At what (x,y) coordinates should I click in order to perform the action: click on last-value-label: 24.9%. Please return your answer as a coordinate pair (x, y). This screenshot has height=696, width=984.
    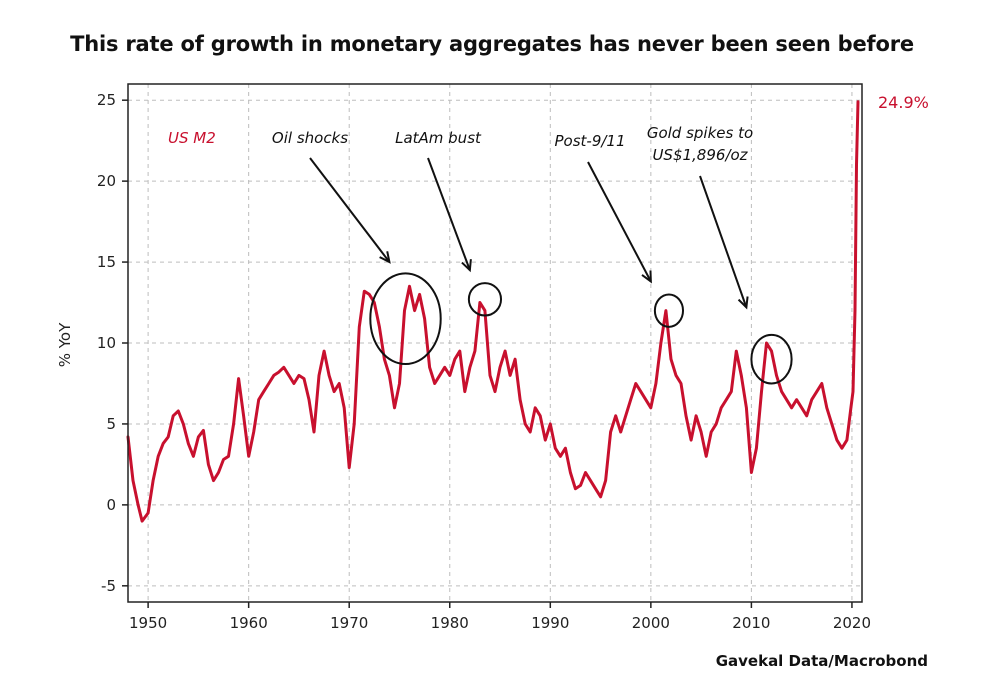
    Looking at the image, I should click on (903, 102).